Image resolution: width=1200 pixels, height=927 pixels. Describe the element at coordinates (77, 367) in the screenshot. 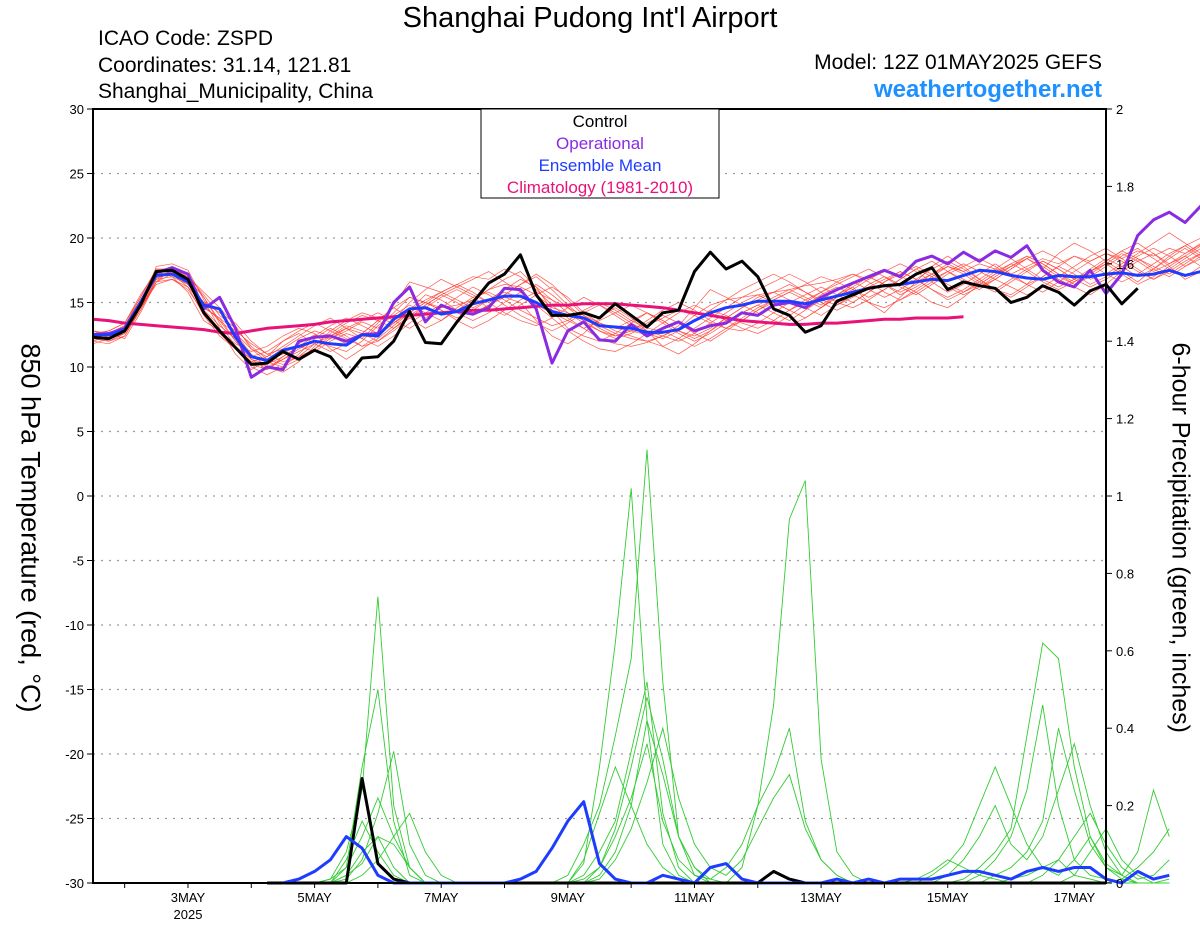

I see `y-tick-label-left: 10` at that location.